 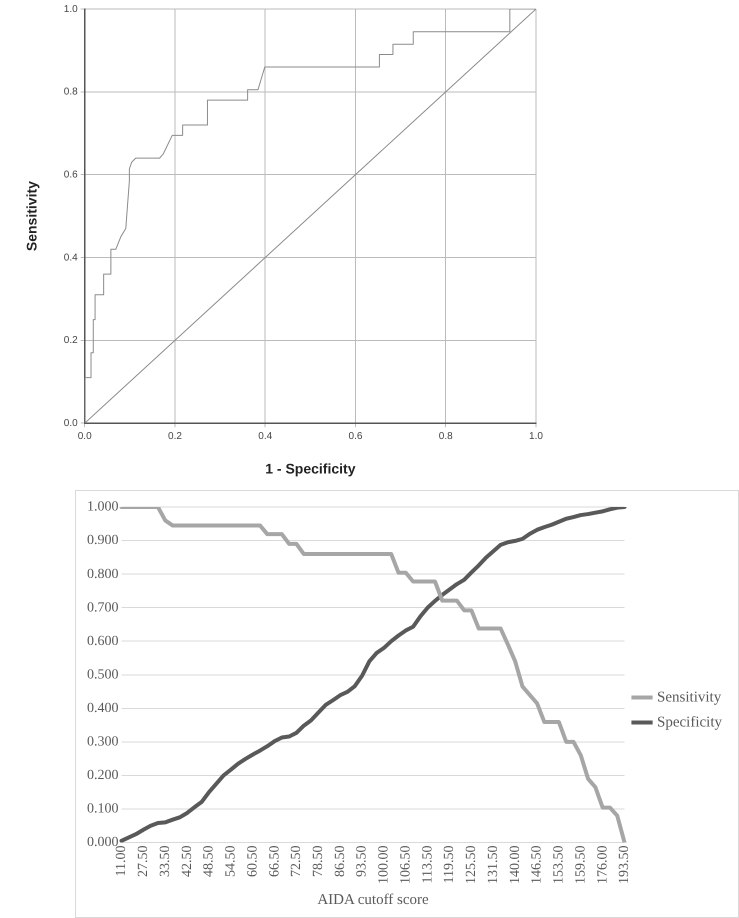 I want to click on x-tick-label: 86.50, so click(x=340, y=861).